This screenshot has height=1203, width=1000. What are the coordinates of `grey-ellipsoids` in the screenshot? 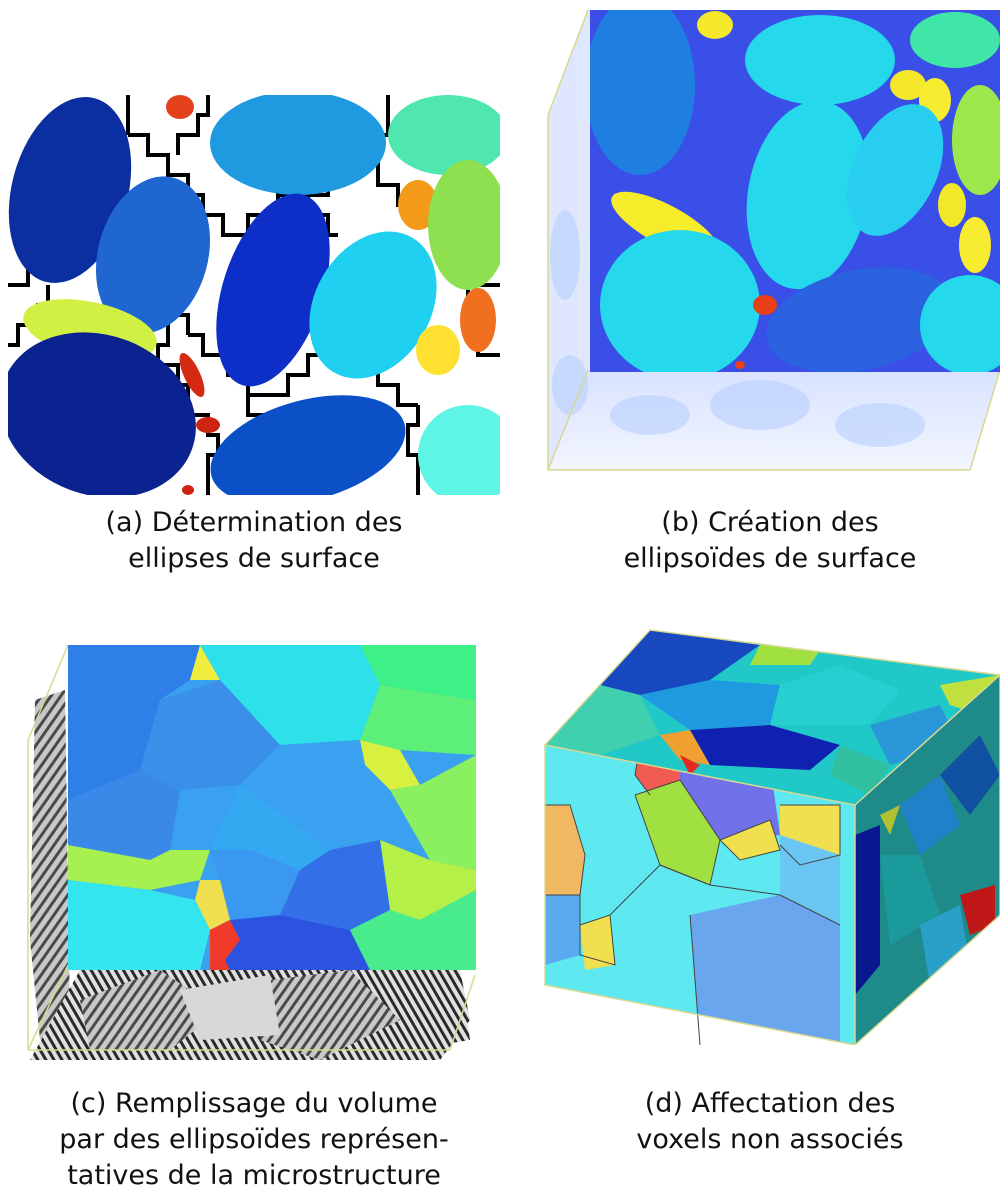 It's located at (250, 875).